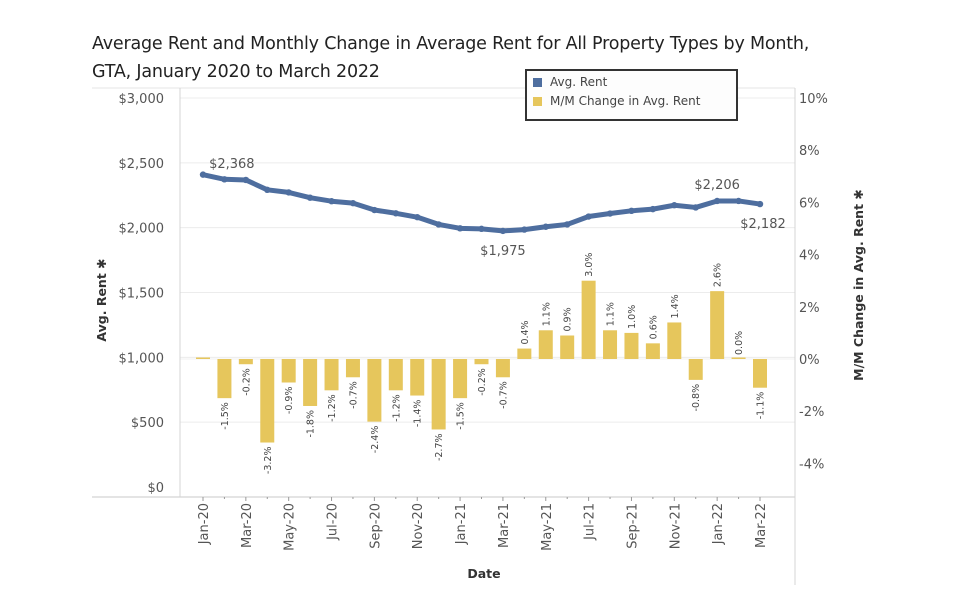 The image size is (980, 615). What do you see at coordinates (155, 488) in the screenshot?
I see `left-tick-label: $0` at bounding box center [155, 488].